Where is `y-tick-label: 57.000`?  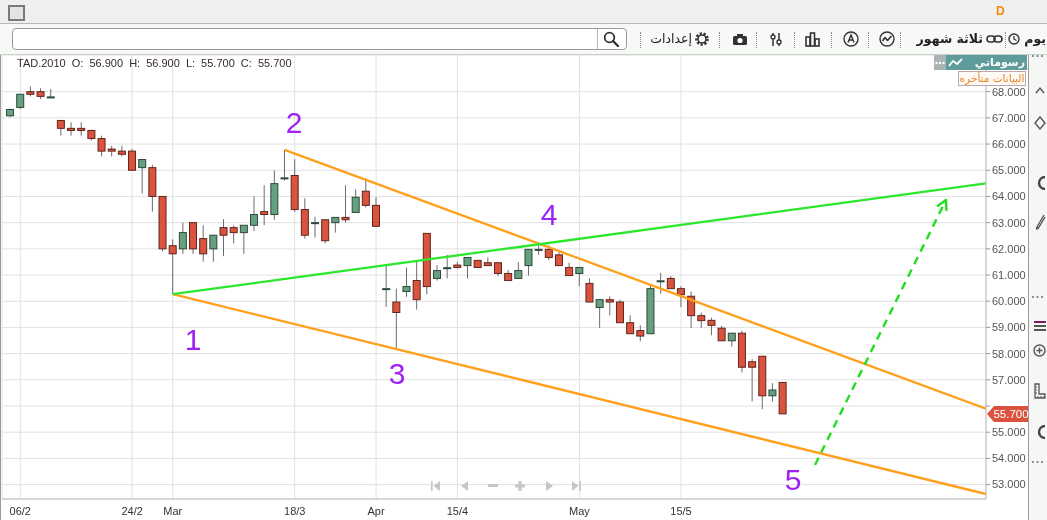
y-tick-label: 57.000 is located at coordinates (1009, 379).